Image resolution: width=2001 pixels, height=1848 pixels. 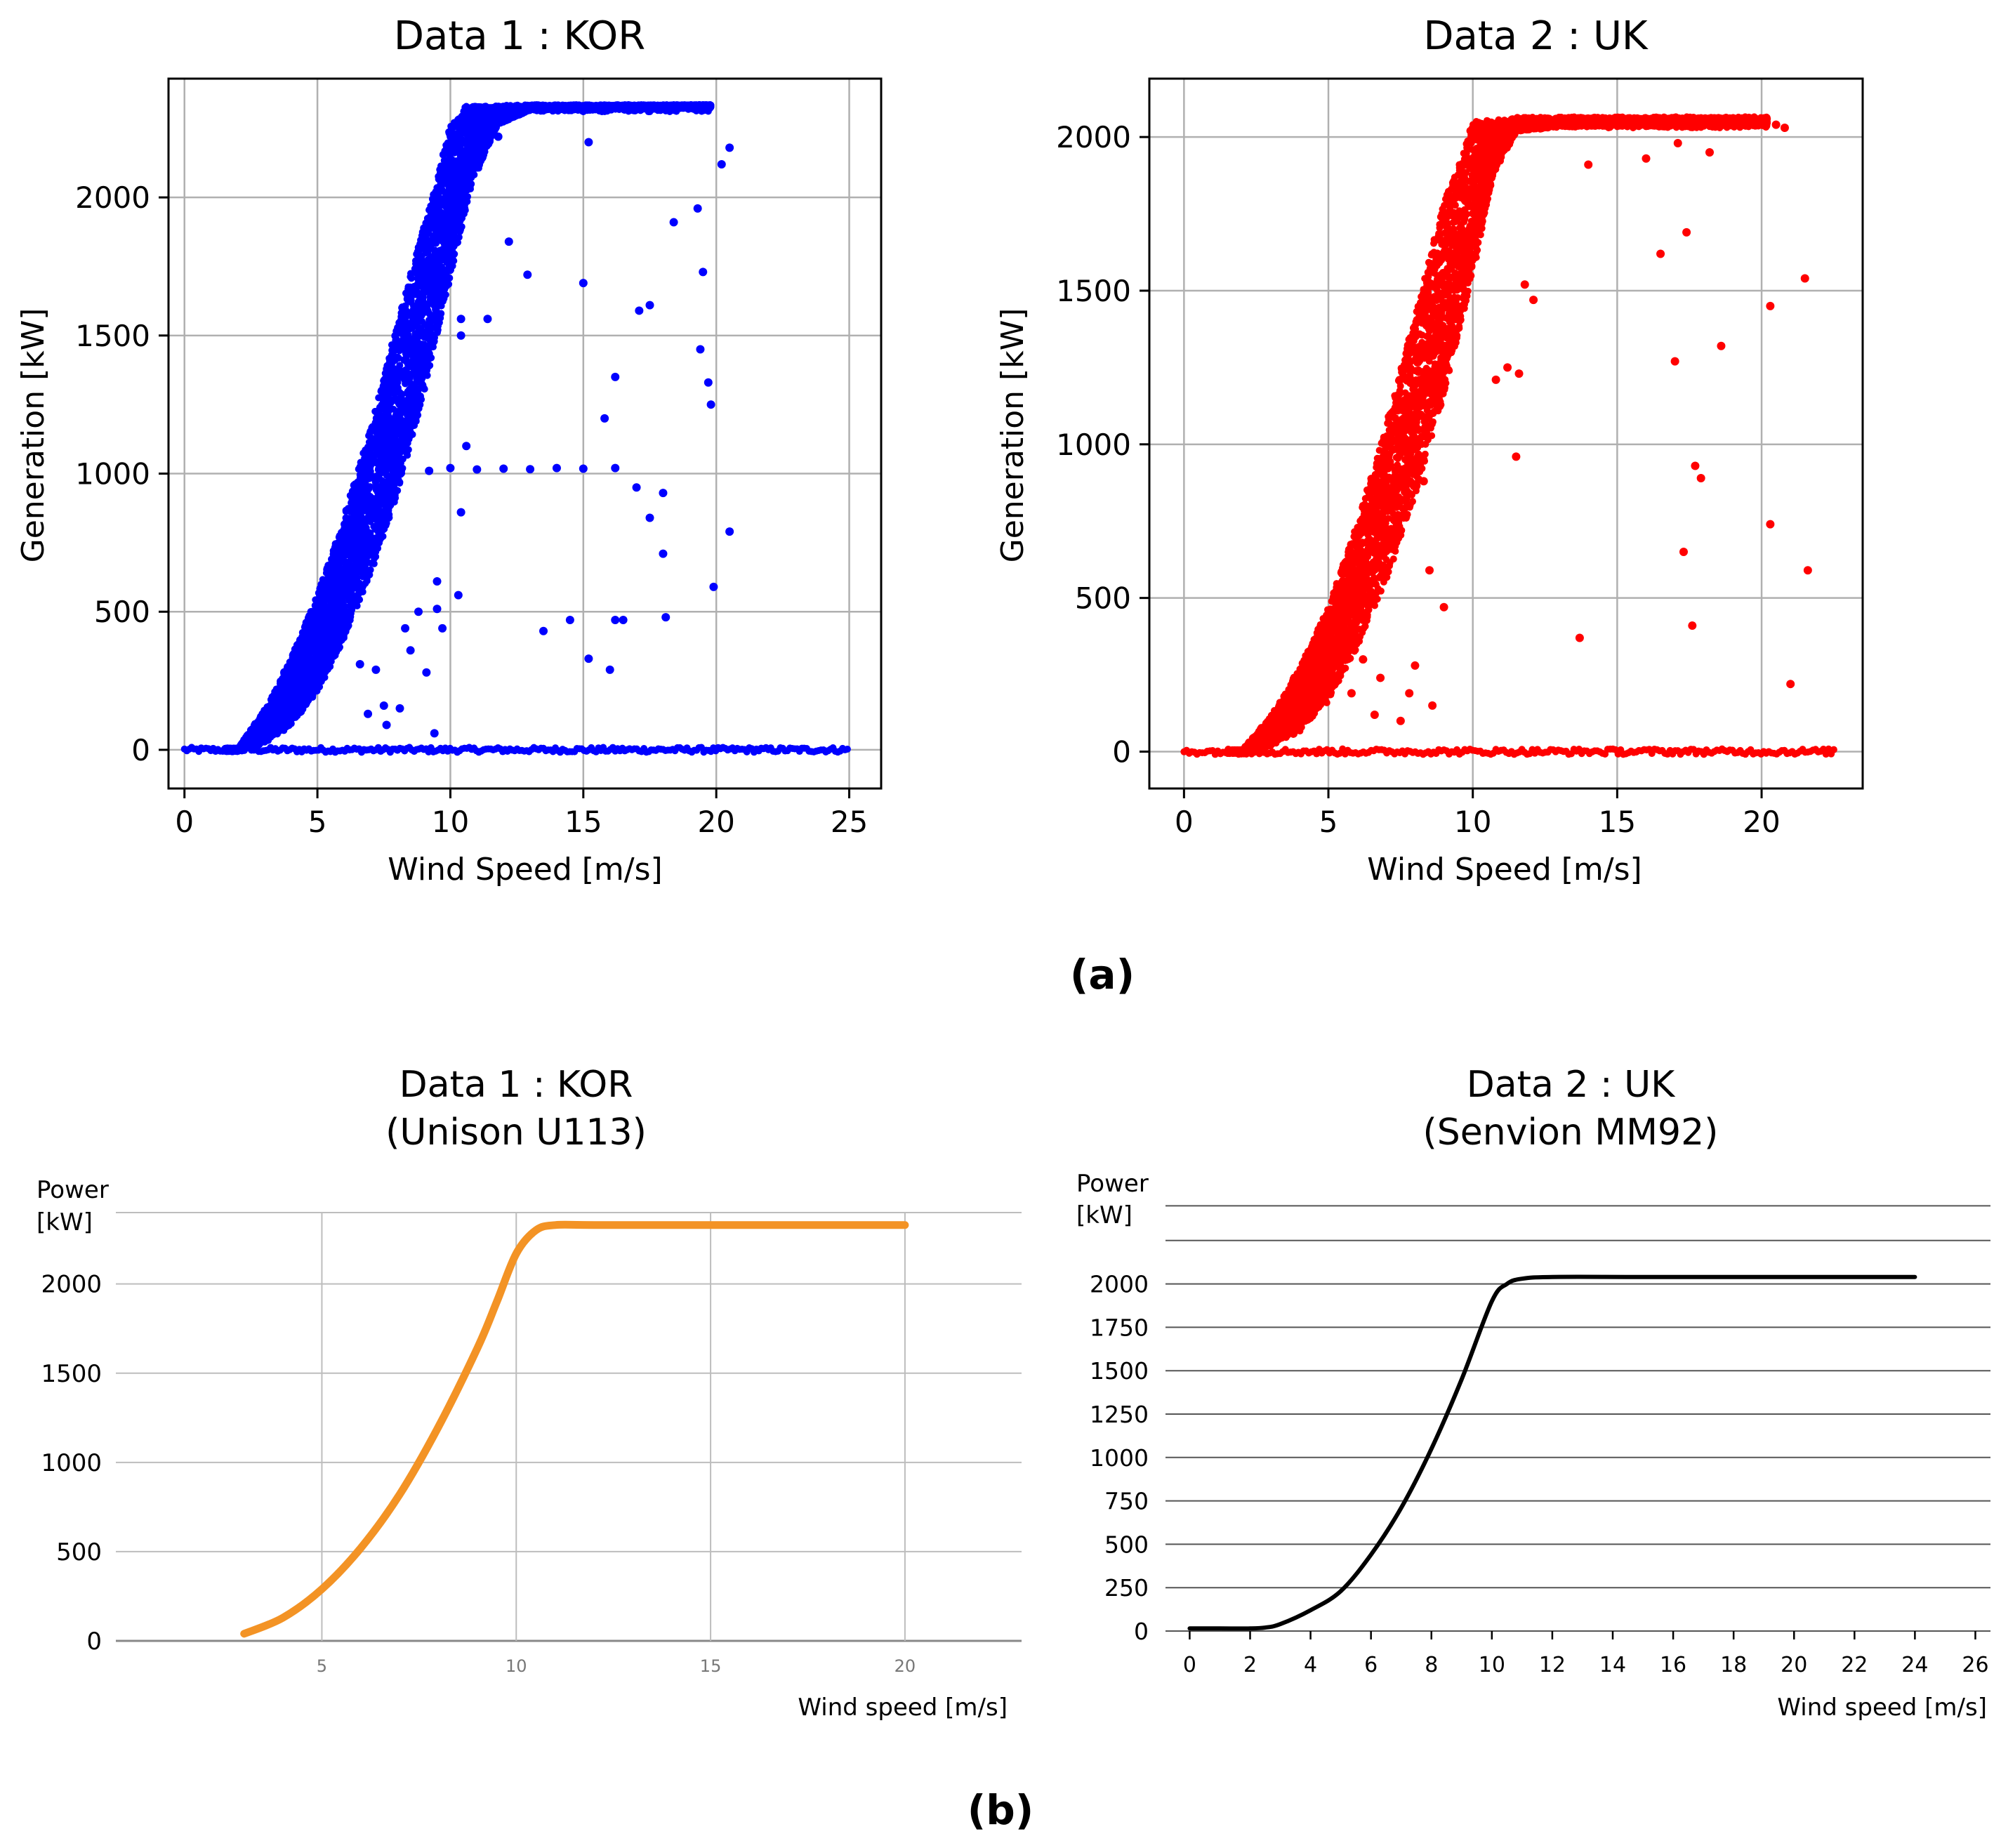 What do you see at coordinates (519, 36) in the screenshot?
I see `chart-title: Data 1 : KOR` at bounding box center [519, 36].